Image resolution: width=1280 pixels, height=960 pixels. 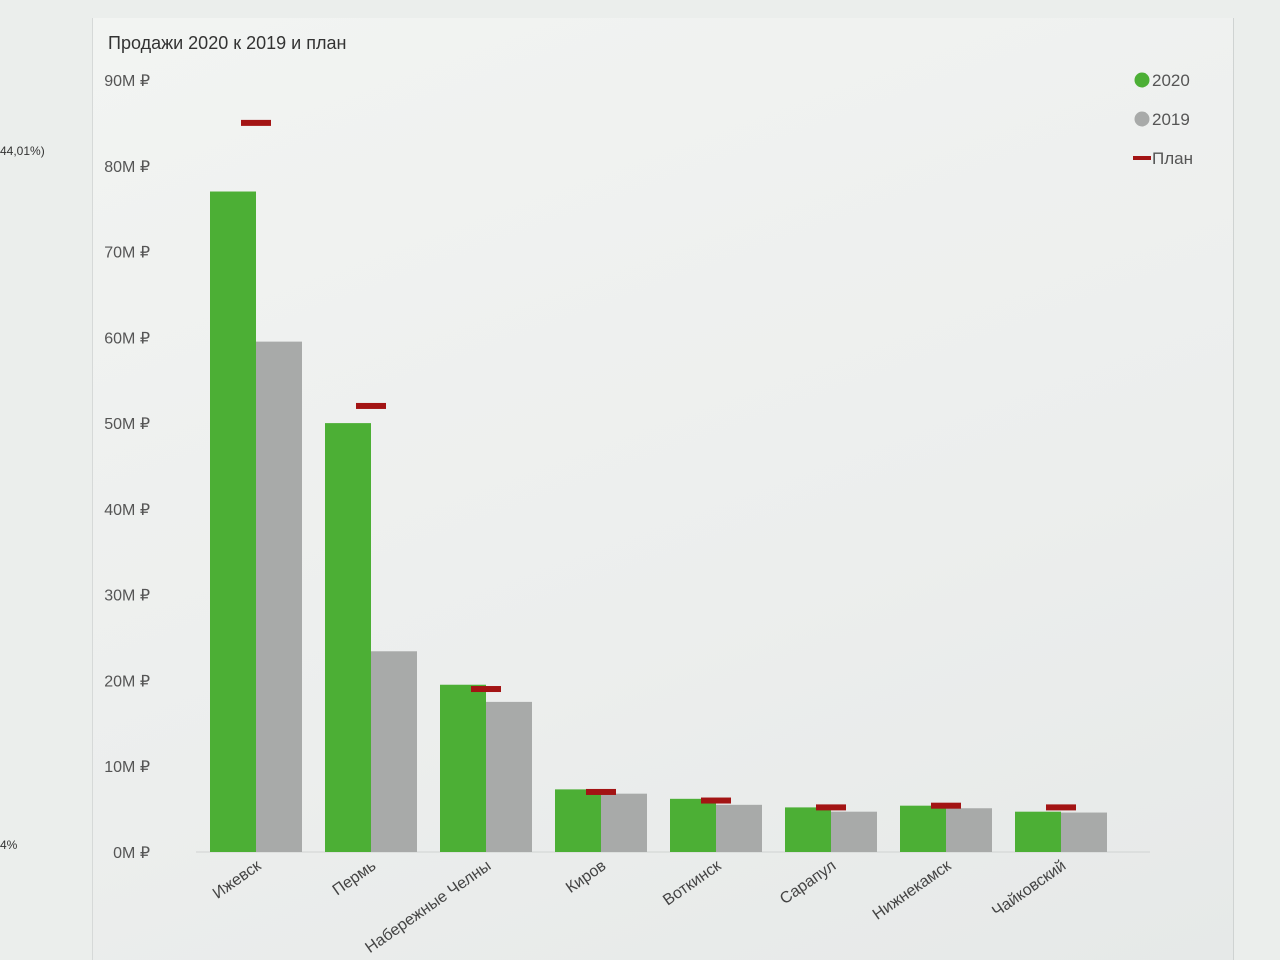 I want to click on x-tick-label: Пермь, so click(x=355, y=878).